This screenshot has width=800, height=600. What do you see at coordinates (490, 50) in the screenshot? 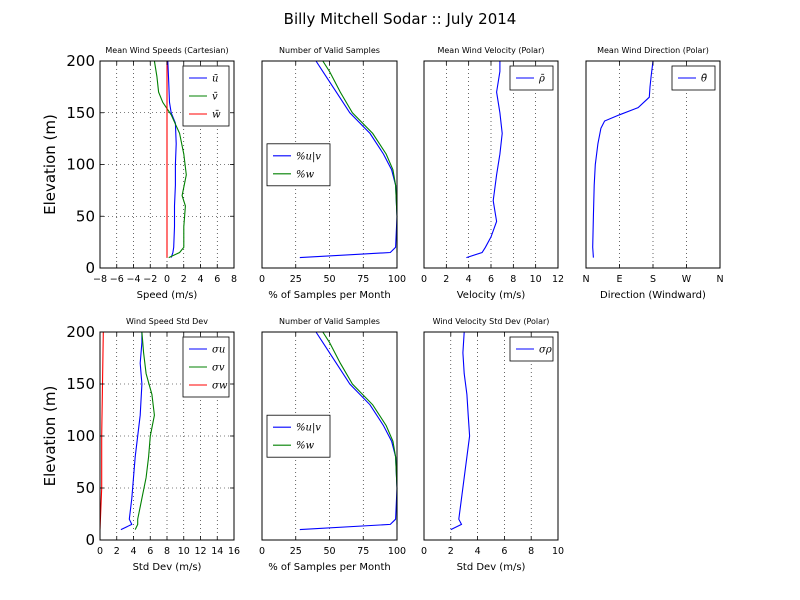
I see `panel-title: Mean Wind Velocity (Polar)` at bounding box center [490, 50].